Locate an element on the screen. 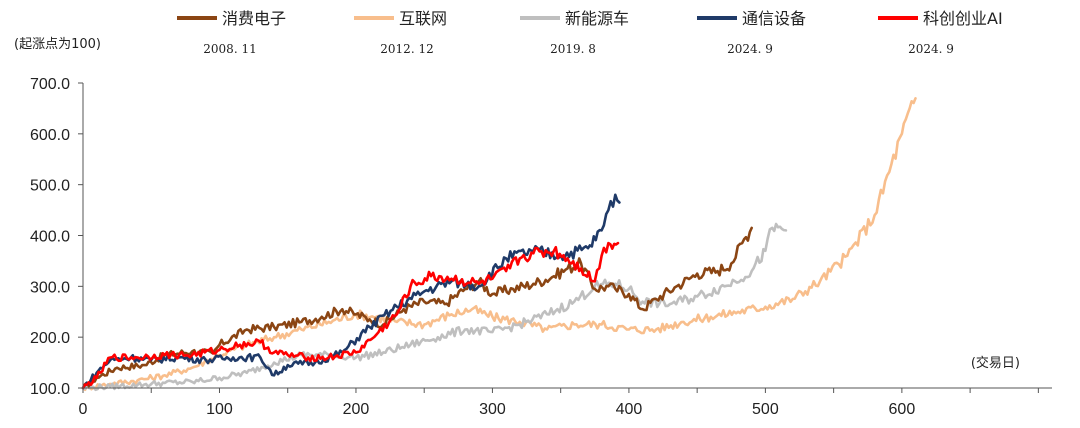  x-axis-label: (交易日) is located at coordinates (995, 363).